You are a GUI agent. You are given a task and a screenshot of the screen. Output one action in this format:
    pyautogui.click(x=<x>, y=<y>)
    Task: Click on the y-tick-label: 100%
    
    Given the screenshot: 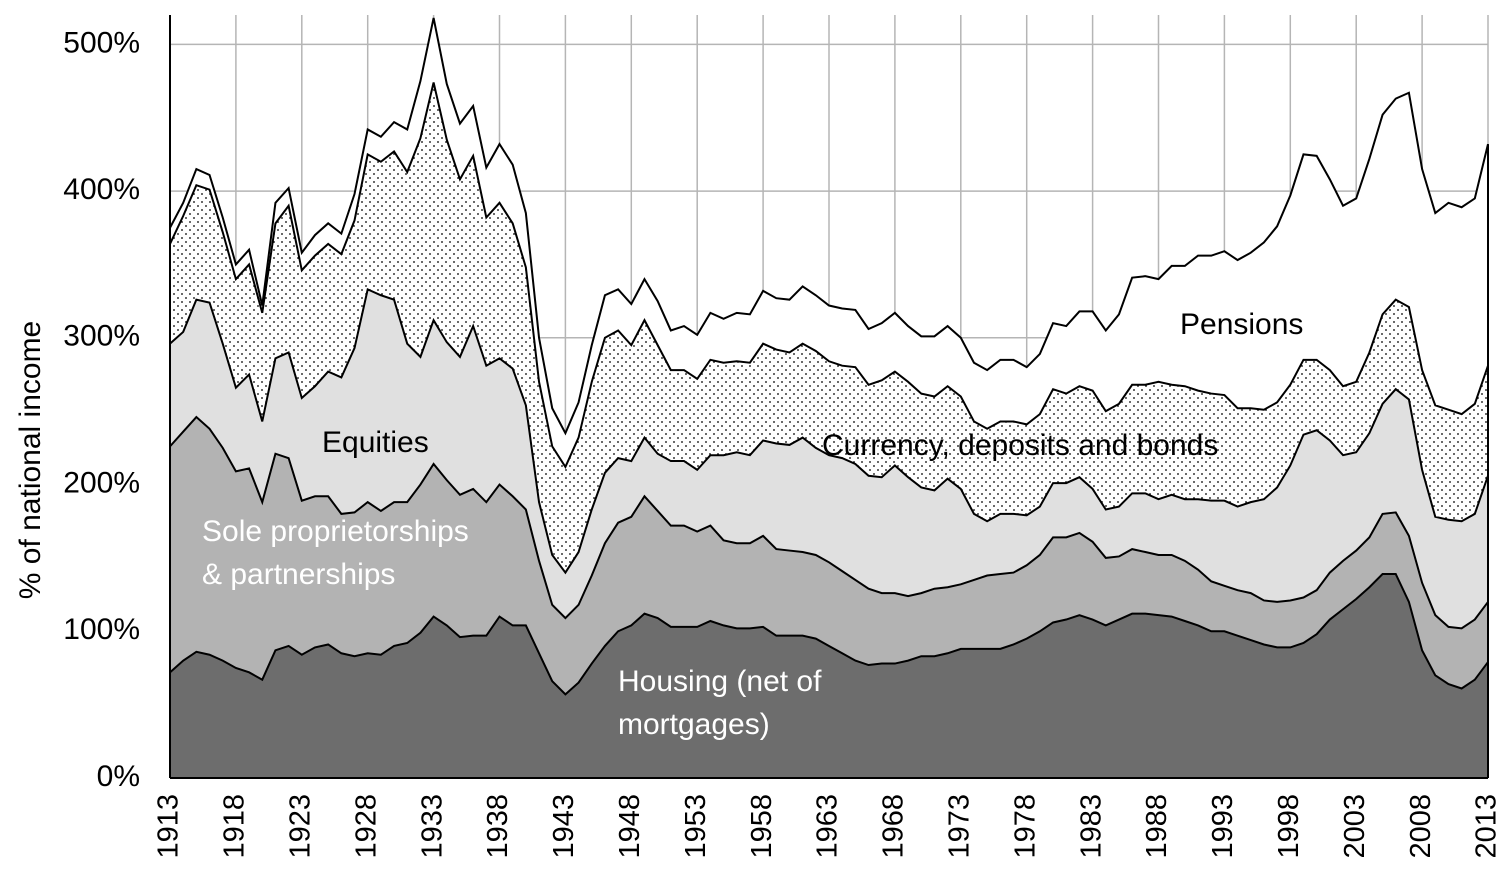 What is the action you would take?
    pyautogui.click(x=101, y=629)
    